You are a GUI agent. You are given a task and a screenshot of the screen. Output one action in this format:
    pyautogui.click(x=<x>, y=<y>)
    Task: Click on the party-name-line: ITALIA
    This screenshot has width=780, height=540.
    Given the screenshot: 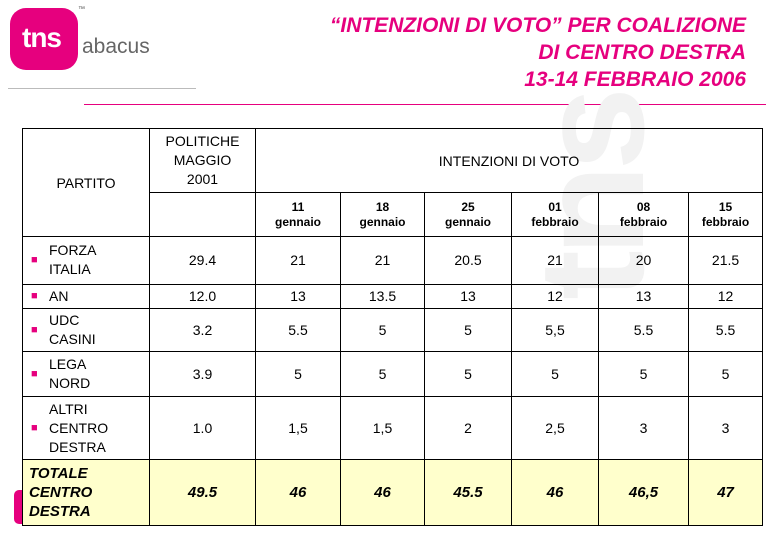 What is the action you would take?
    pyautogui.click(x=70, y=269)
    